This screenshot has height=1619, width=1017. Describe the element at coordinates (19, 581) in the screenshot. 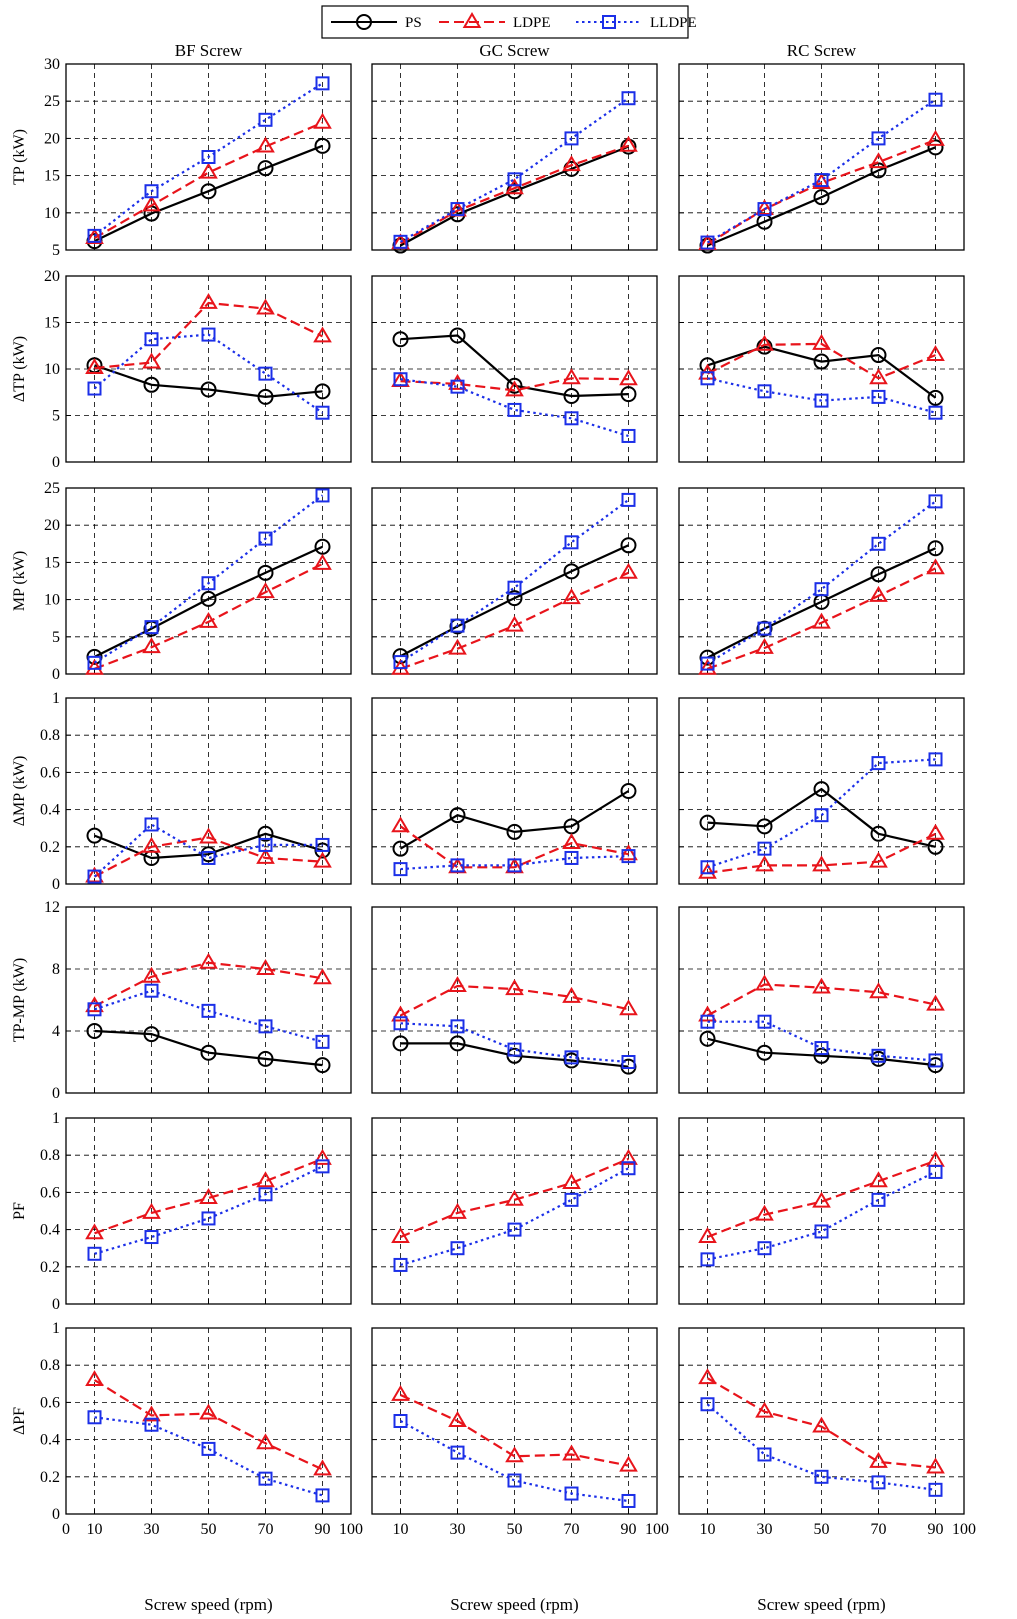

I see `row-ylabel-mp-kw: MP (kW)` at that location.